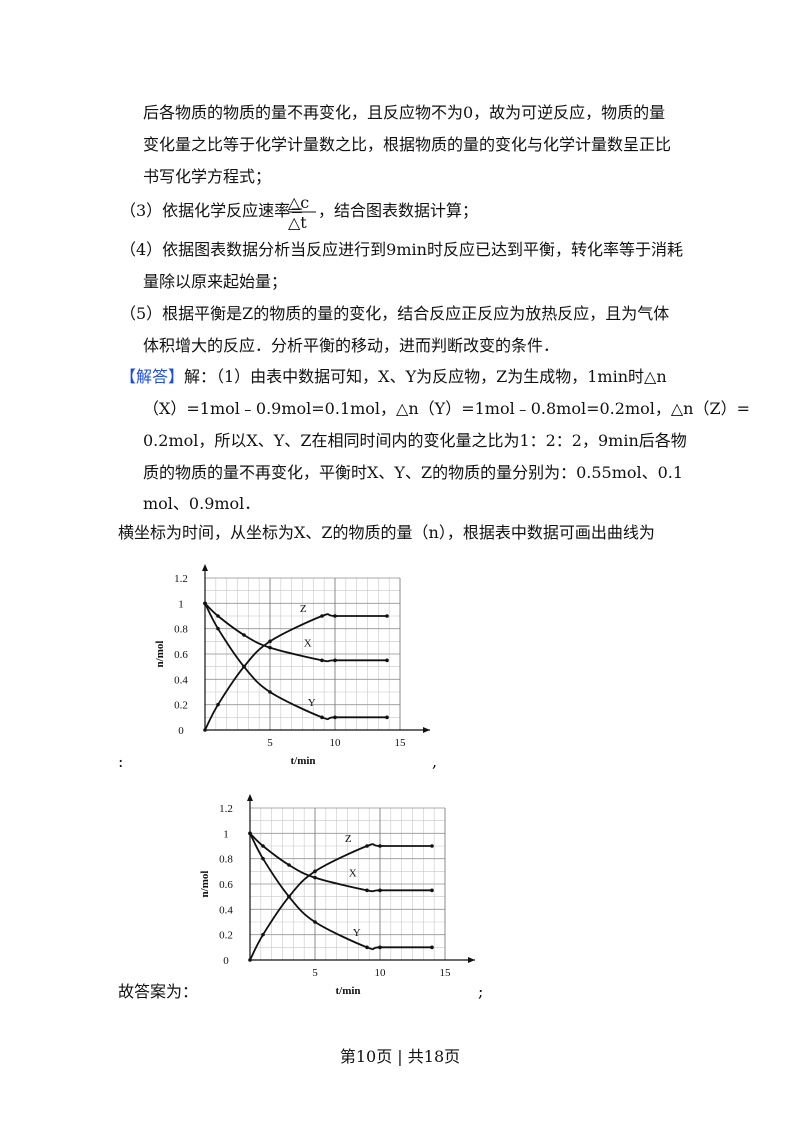 The width and height of the screenshot is (800, 1132). What do you see at coordinates (404, 112) in the screenshot?
I see `text-line: 后各物质的物质的量不再变化，且反应物不为0，故为可逆反应，物质的量` at bounding box center [404, 112].